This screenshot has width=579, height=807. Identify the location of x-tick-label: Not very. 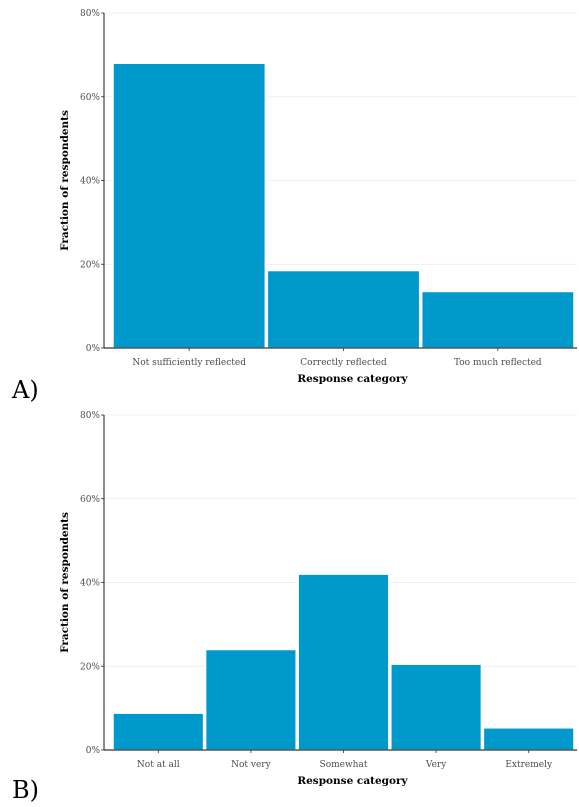
(251, 765).